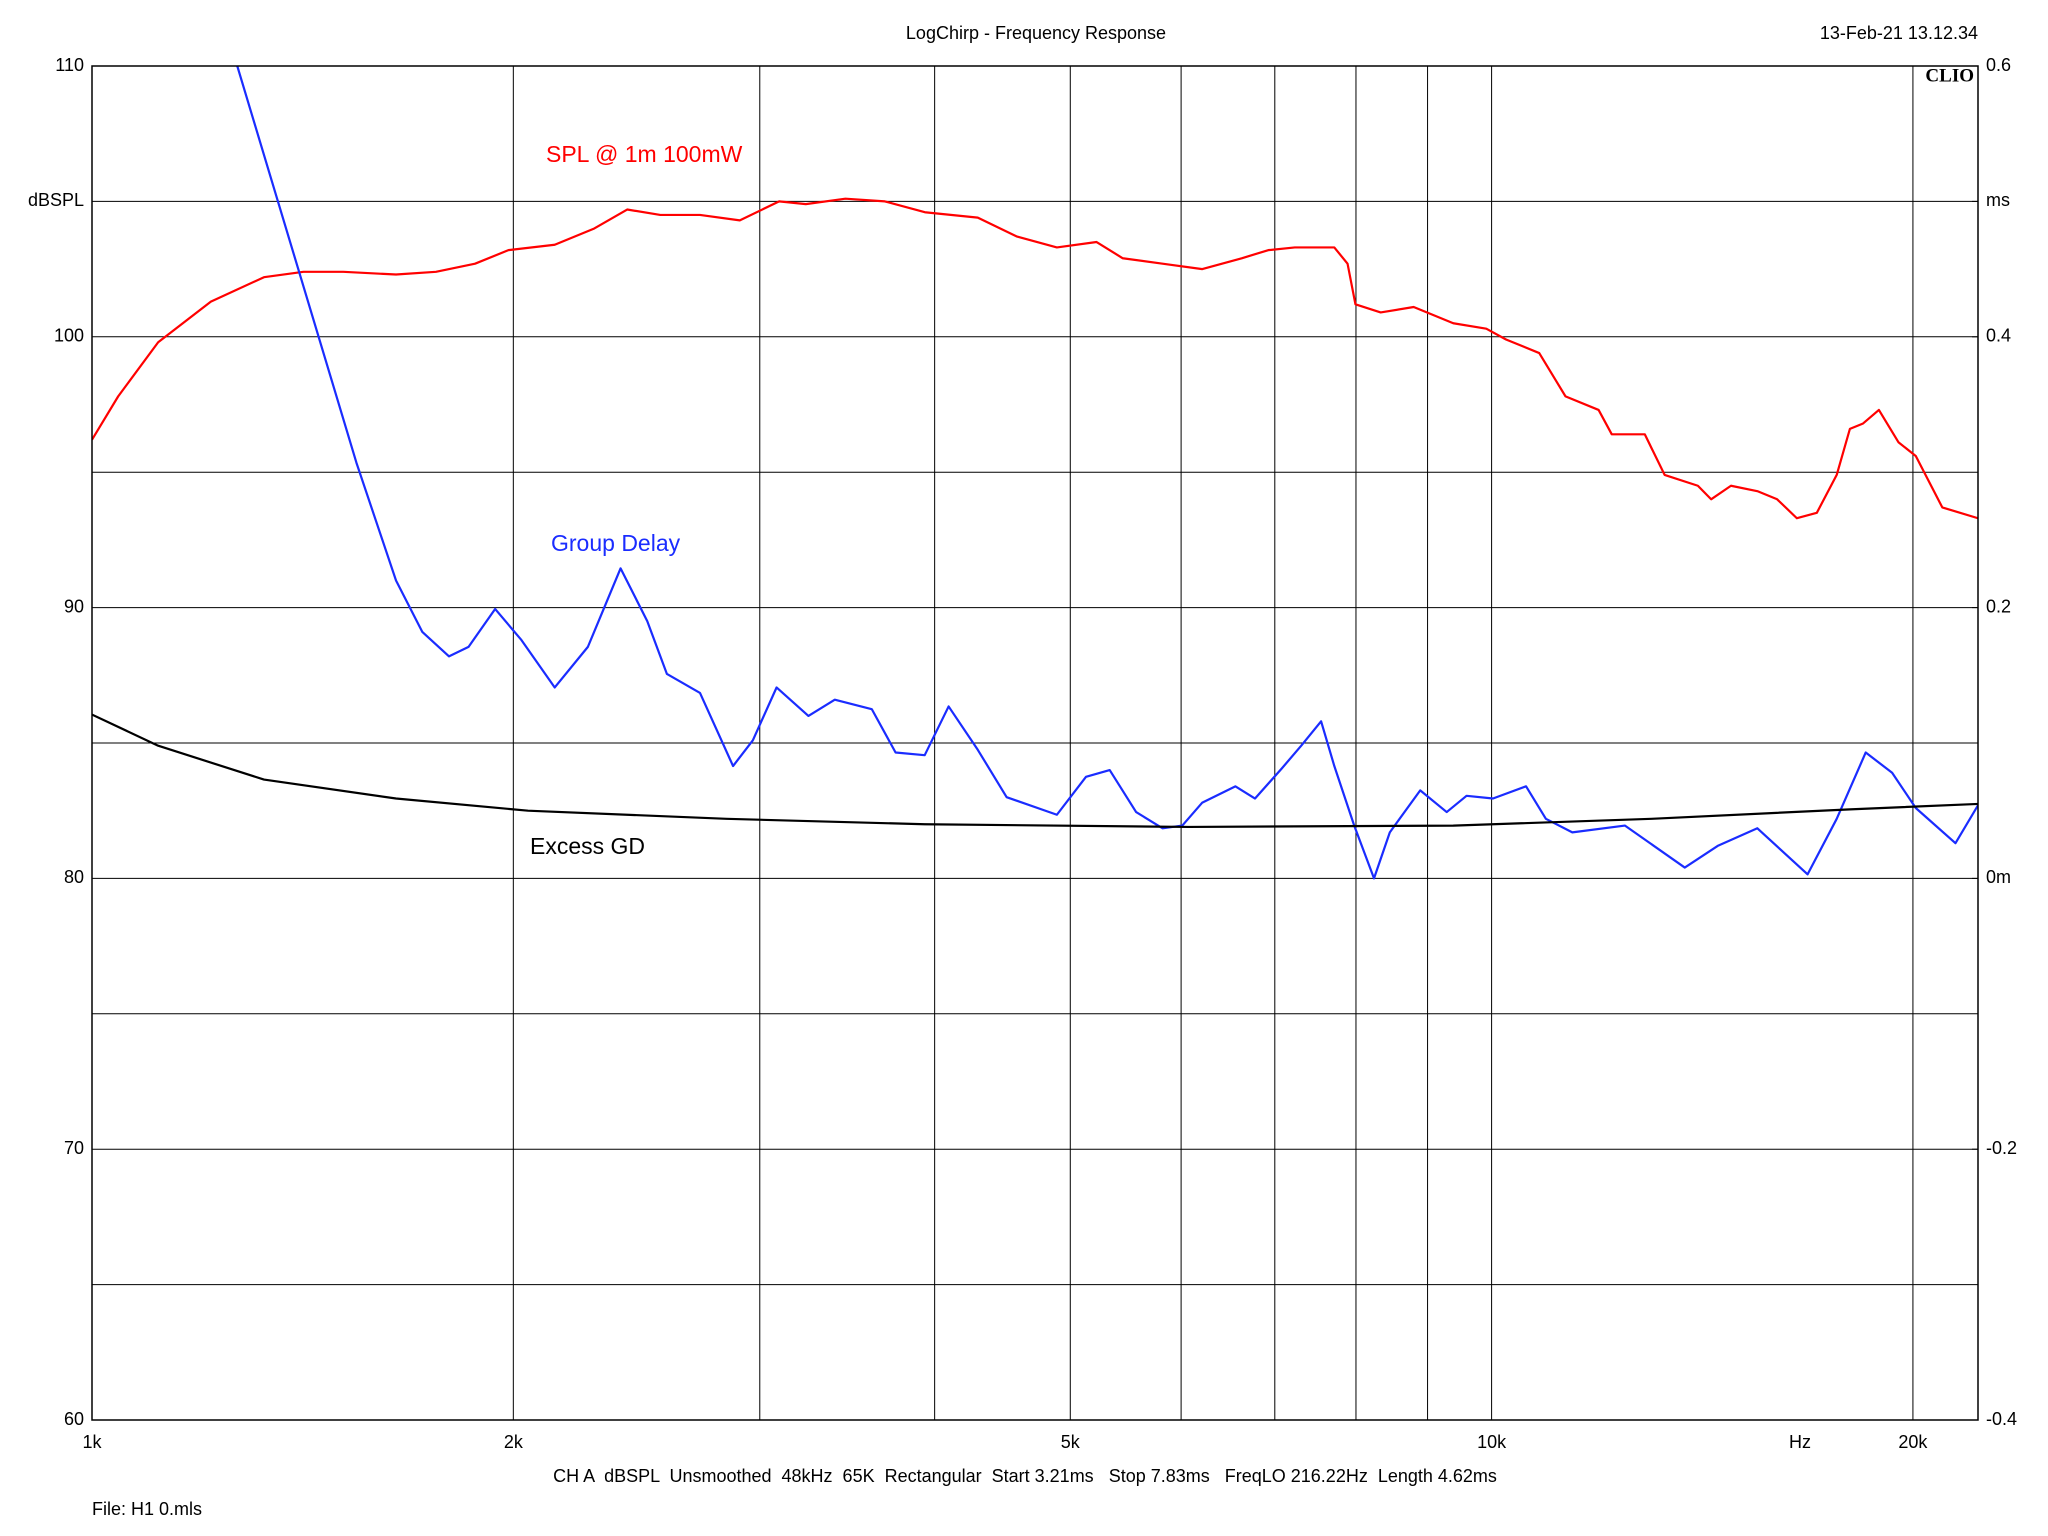 This screenshot has height=1536, width=2048. I want to click on x-axis-label: Hz, so click(1800, 1442).